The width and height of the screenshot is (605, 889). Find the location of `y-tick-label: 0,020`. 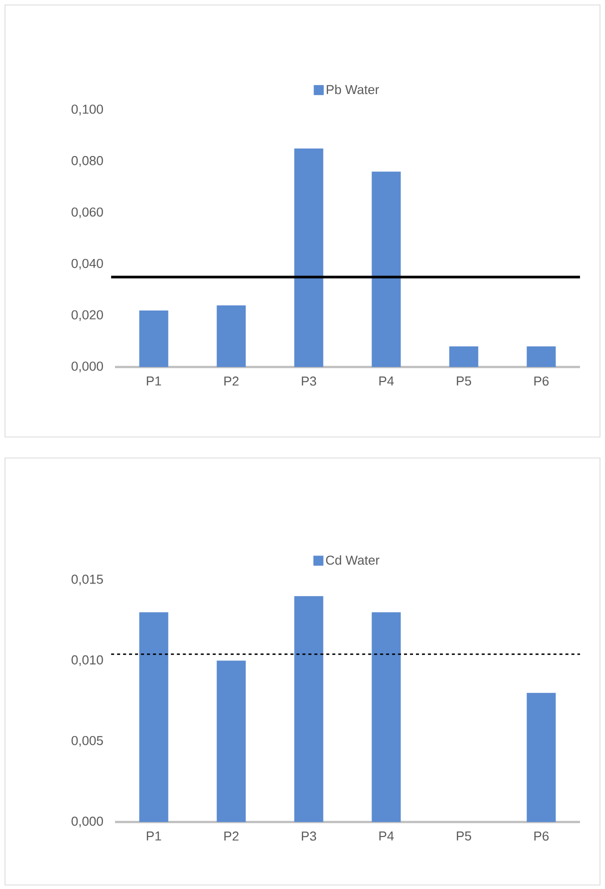

y-tick-label: 0,020 is located at coordinates (87, 315).